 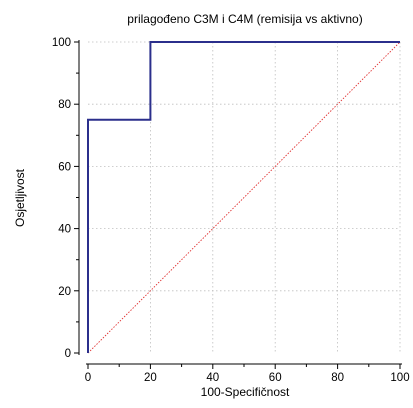 I want to click on x-axis-label: 100-Specifičnost, so click(x=245, y=392).